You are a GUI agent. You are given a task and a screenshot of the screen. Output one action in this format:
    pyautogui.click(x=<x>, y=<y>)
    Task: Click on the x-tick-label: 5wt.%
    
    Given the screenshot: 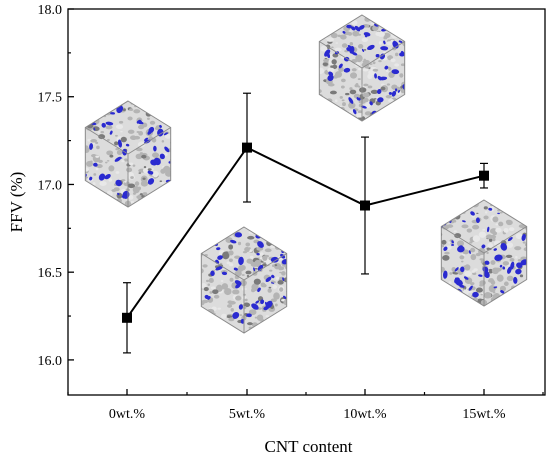 What is the action you would take?
    pyautogui.click(x=247, y=414)
    